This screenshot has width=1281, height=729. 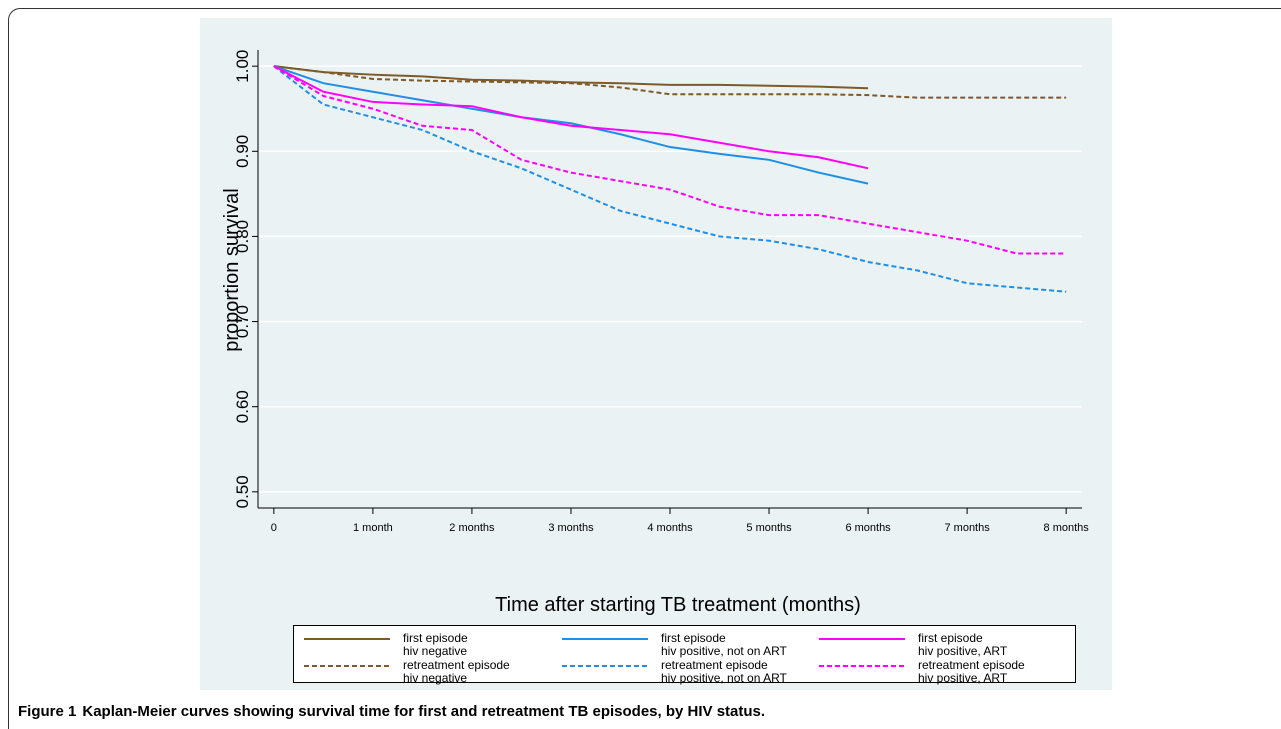 I want to click on x-tick-label: 6 months, so click(x=868, y=528).